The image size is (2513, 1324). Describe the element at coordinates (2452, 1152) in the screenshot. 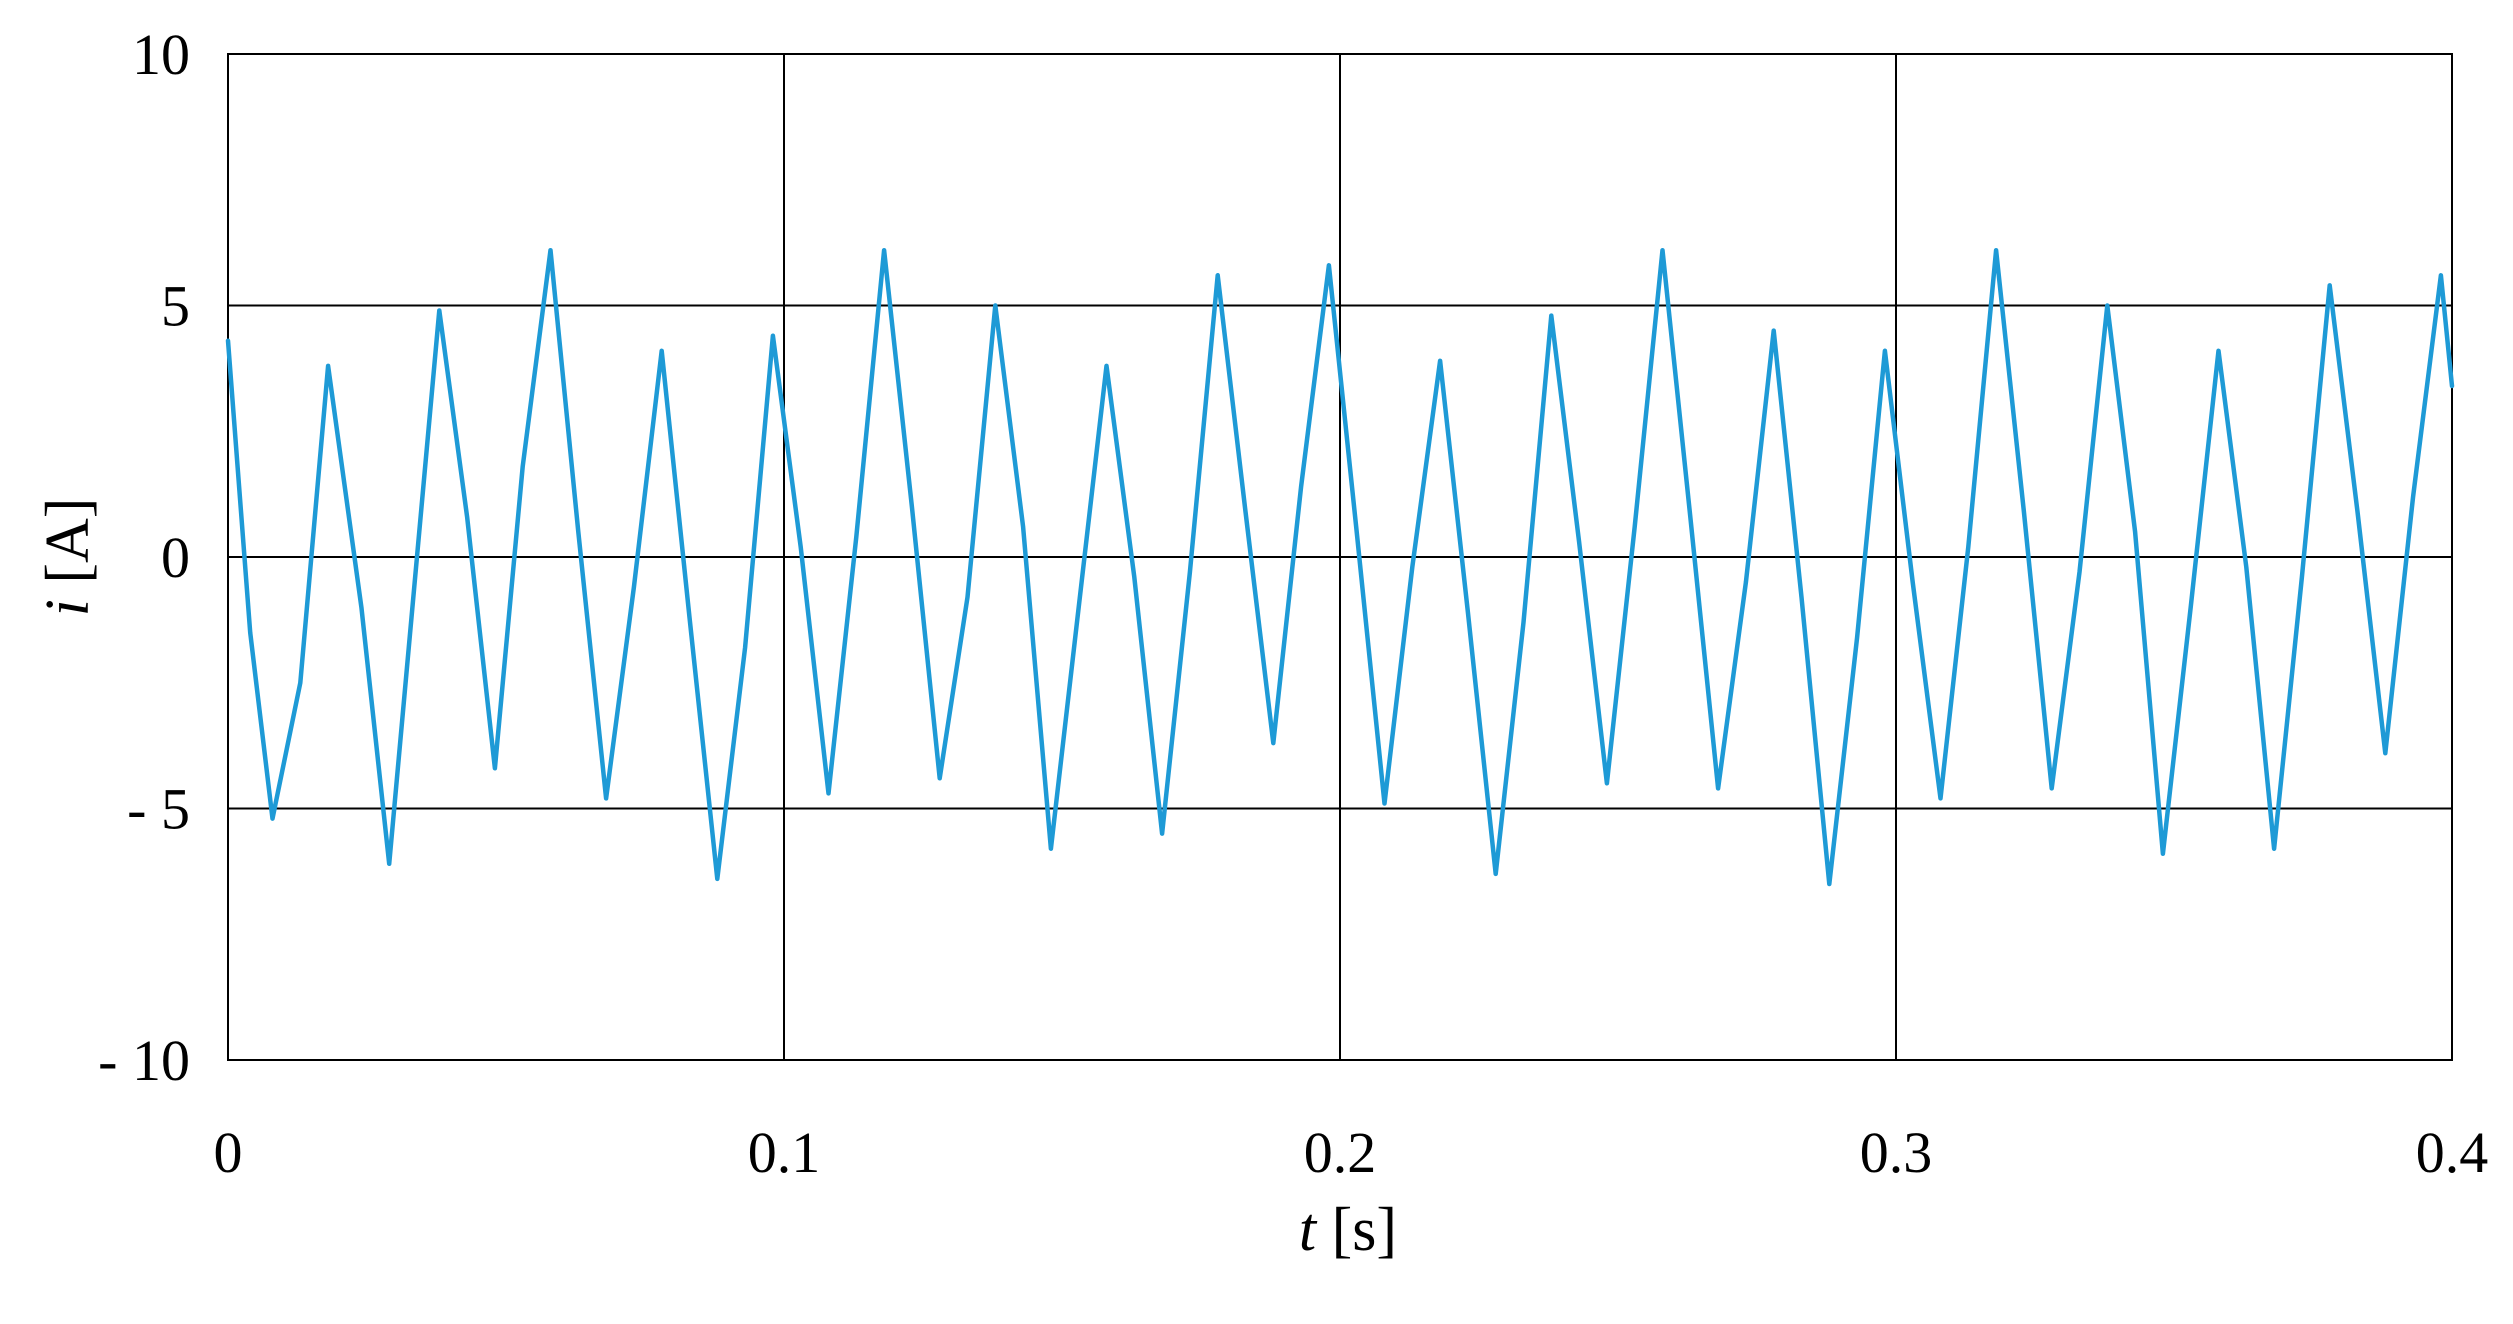

I see `x-tick-label: 0.4` at that location.